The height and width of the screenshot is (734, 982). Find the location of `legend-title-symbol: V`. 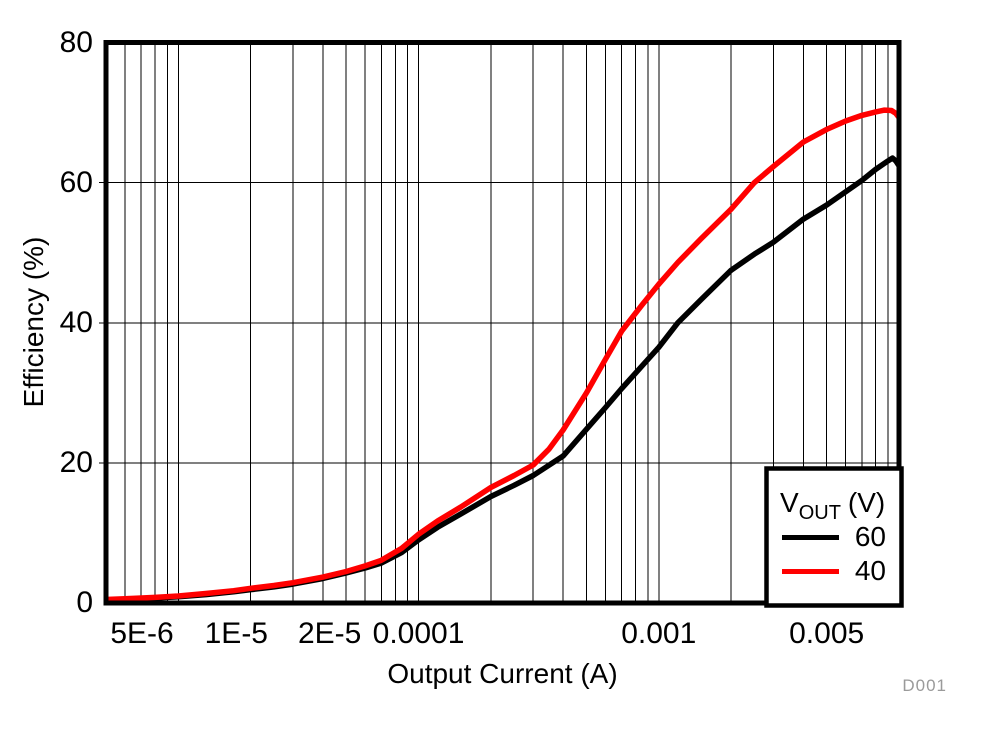

legend-title-symbol: V is located at coordinates (789, 502).